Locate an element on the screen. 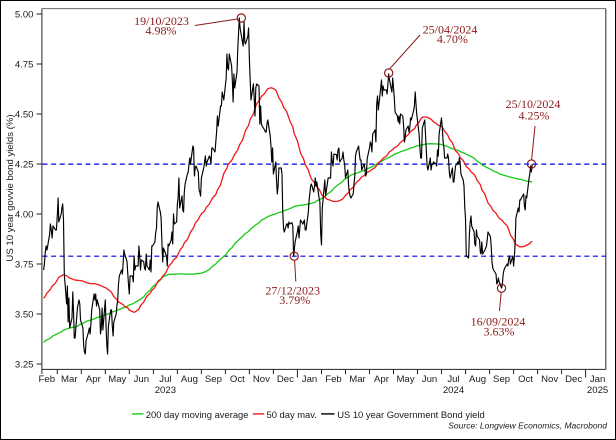 This screenshot has height=440, width=616. svg-text: 3.79% is located at coordinates (294, 300).